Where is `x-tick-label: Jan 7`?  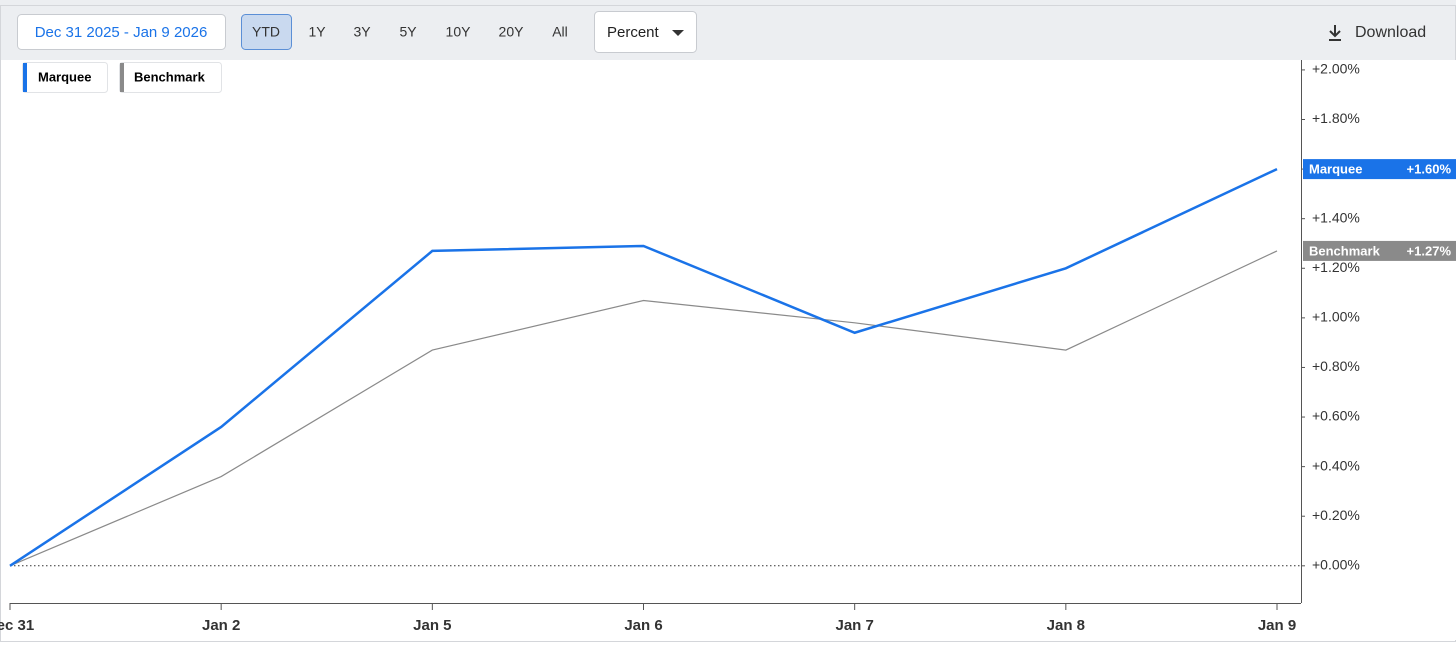
x-tick-label: Jan 7 is located at coordinates (854, 625).